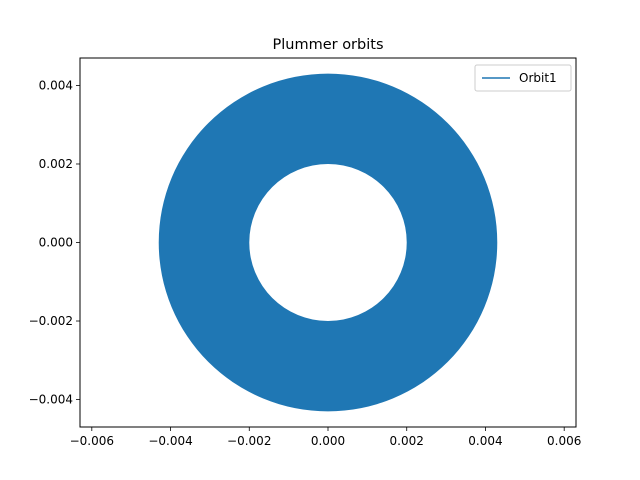  I want to click on x-tick-label: 0.002, so click(407, 441).